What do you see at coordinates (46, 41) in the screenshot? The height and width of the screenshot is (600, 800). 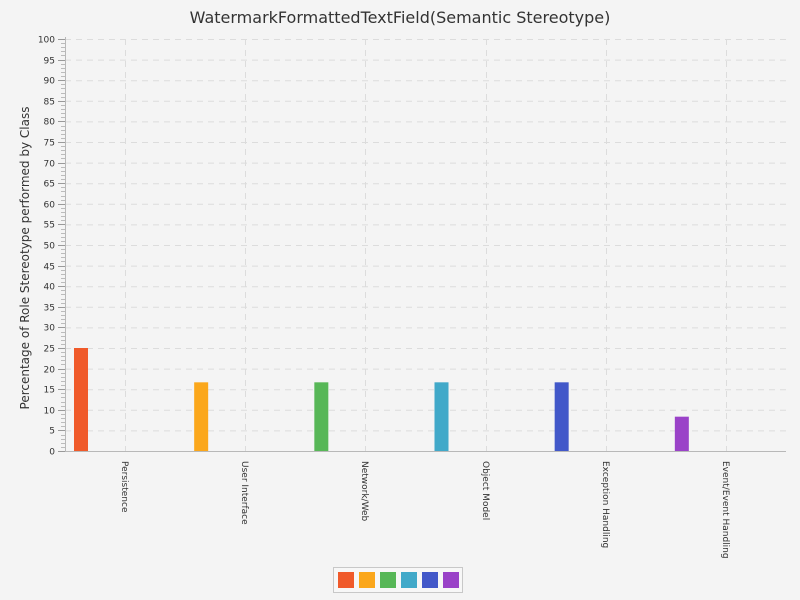 I see `y-tick-label: 100` at bounding box center [46, 41].